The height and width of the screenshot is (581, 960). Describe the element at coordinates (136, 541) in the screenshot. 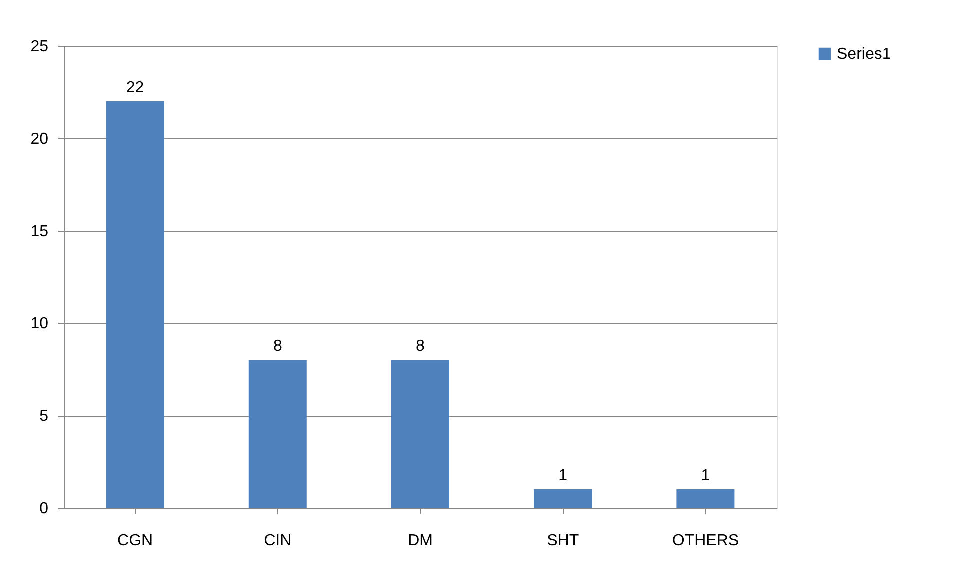

I see `x-tick-label: CGN` at that location.